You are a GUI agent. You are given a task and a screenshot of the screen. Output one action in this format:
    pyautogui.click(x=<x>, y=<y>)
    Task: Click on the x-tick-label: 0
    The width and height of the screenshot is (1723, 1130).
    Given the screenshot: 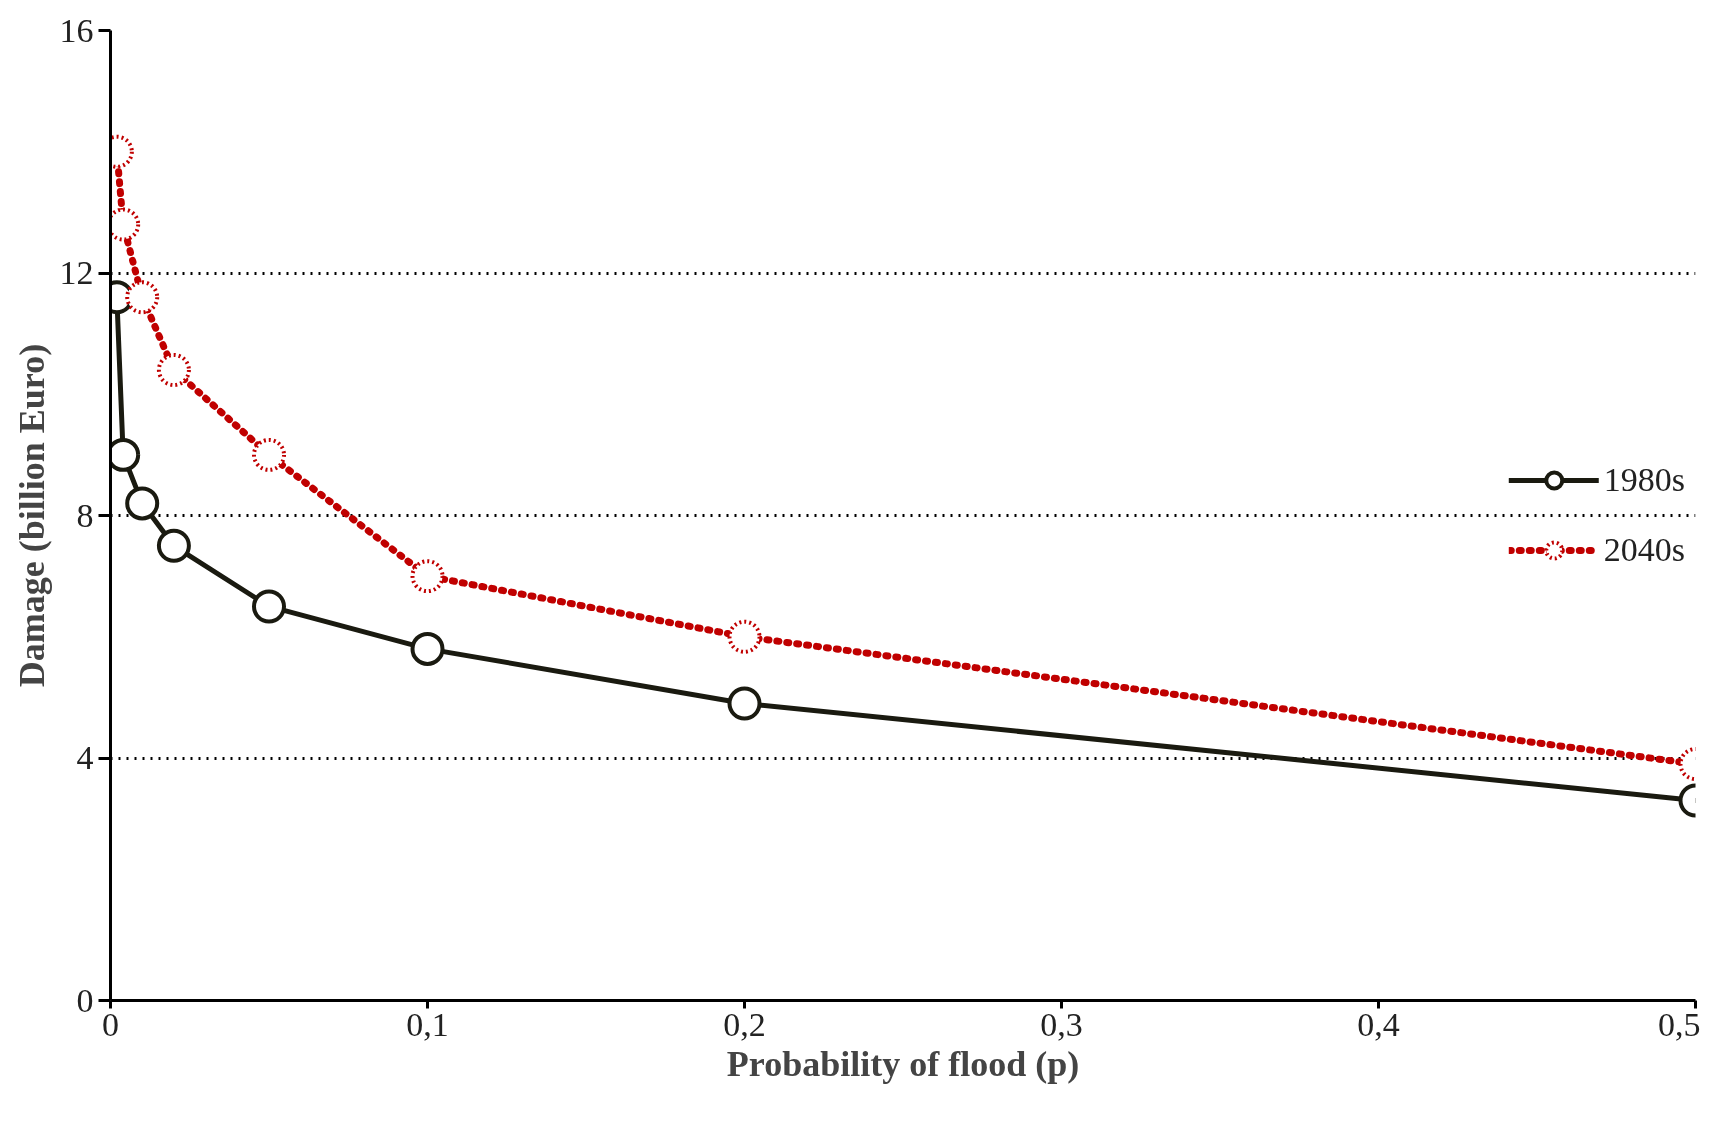 What is the action you would take?
    pyautogui.click(x=110, y=1024)
    